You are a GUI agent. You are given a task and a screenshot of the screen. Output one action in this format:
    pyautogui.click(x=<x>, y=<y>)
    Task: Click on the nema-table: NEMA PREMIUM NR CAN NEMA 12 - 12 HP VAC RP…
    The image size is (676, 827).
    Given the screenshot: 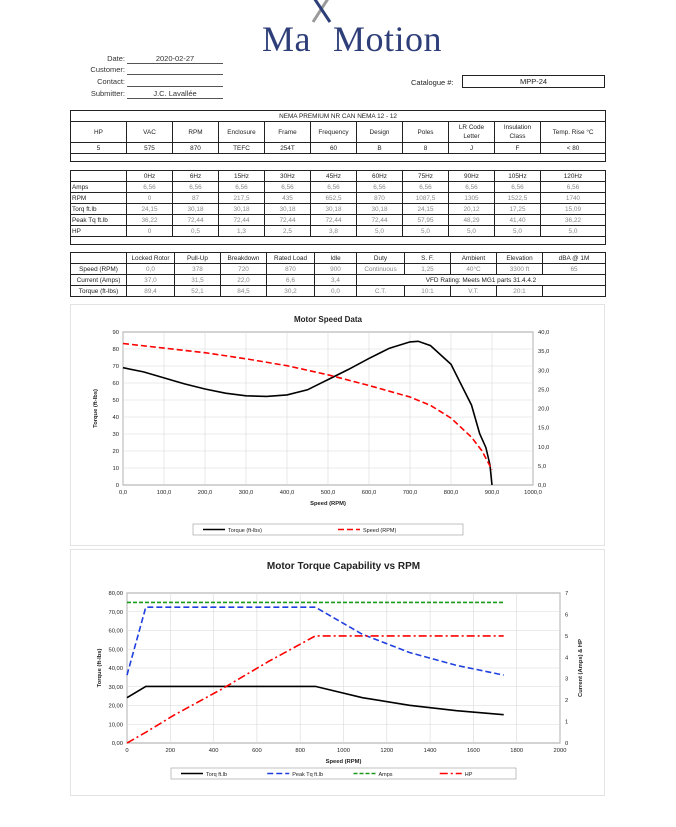 What is the action you would take?
    pyautogui.click(x=338, y=136)
    